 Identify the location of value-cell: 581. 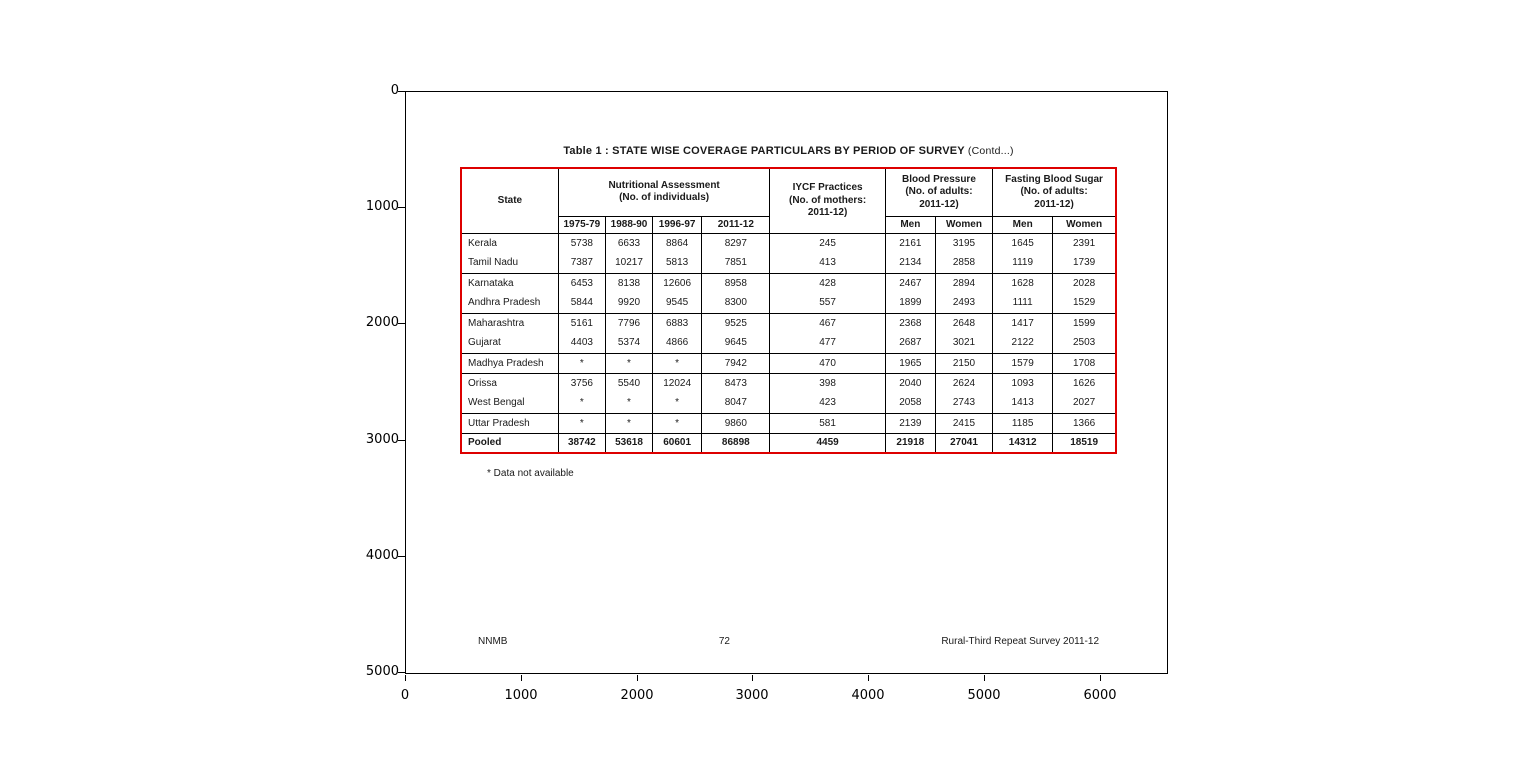
(827, 423).